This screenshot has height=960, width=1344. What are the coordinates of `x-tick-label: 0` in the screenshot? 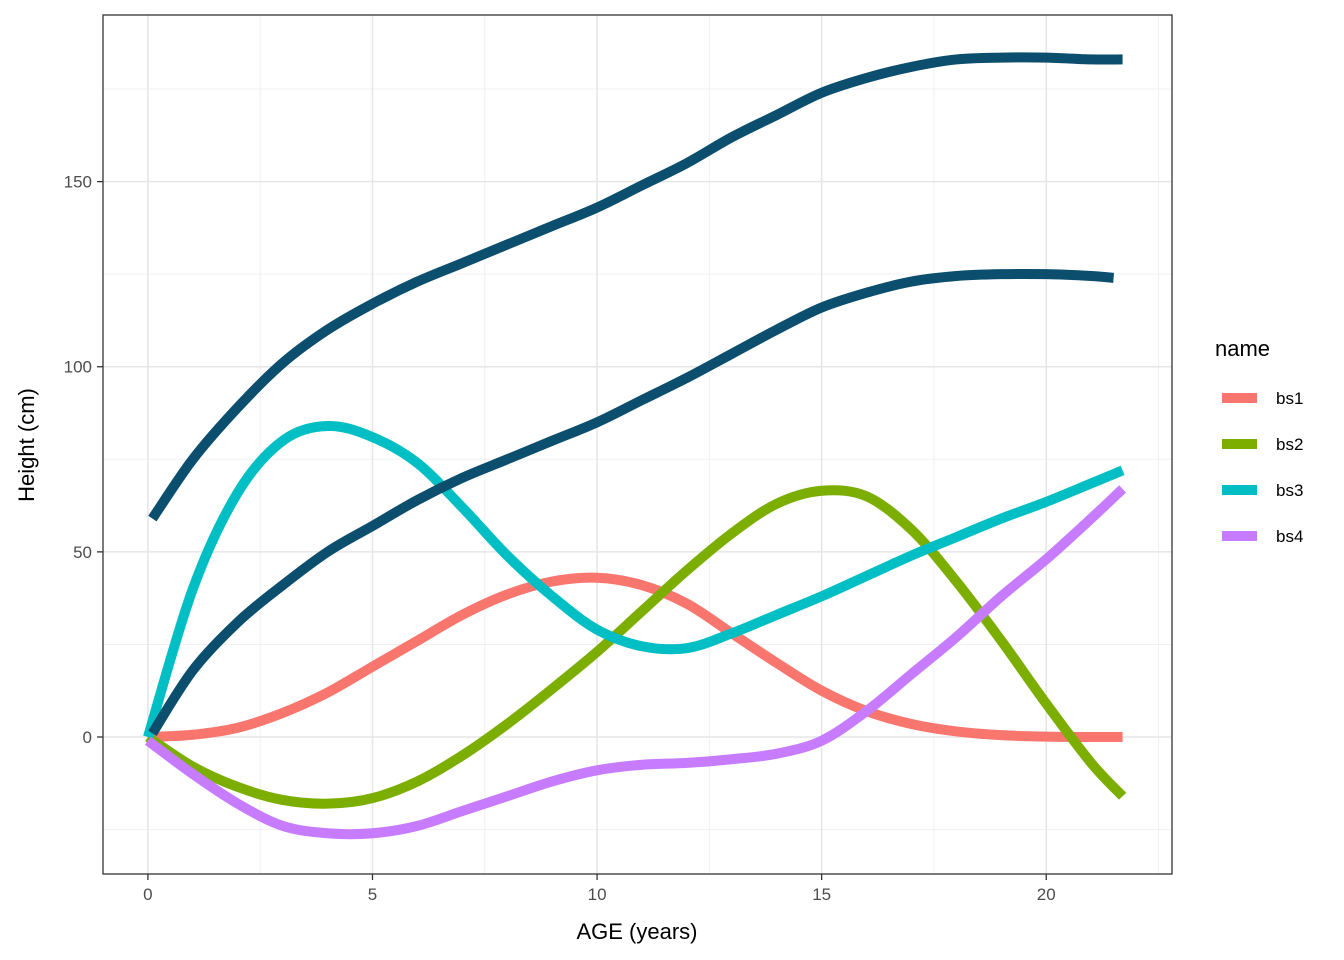 It's located at (147, 894).